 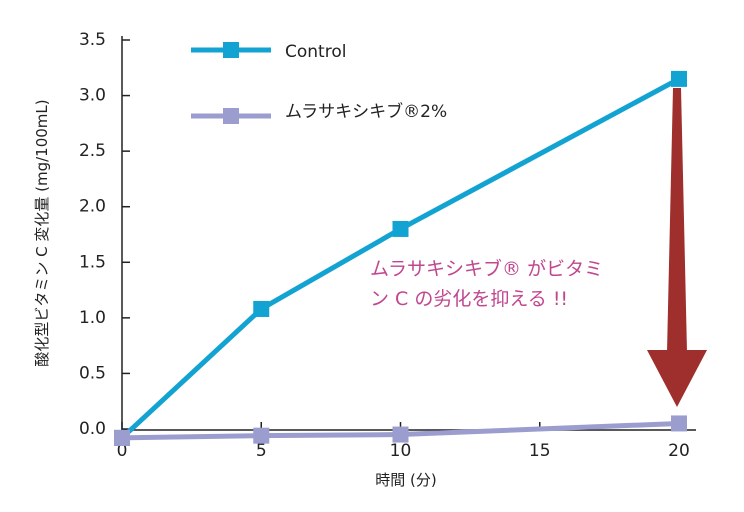 What do you see at coordinates (486, 268) in the screenshot?
I see `annotation-line-1: ムラサキシキブ® がビタミ` at bounding box center [486, 268].